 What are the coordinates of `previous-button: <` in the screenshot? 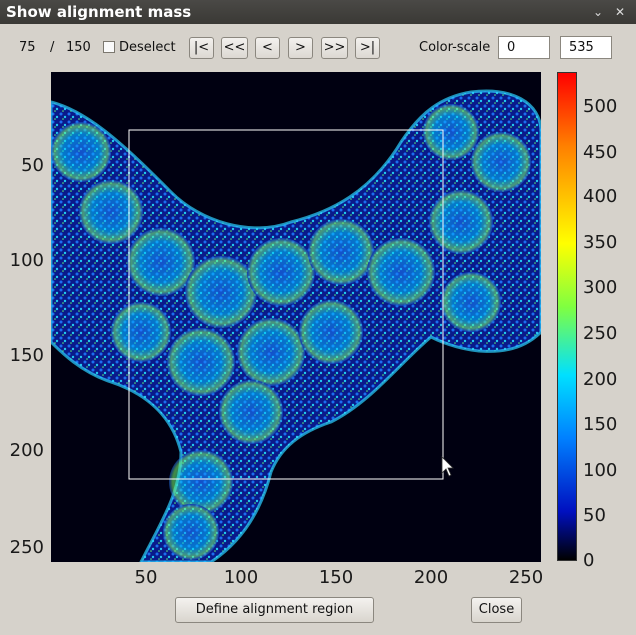 It's located at (267, 48).